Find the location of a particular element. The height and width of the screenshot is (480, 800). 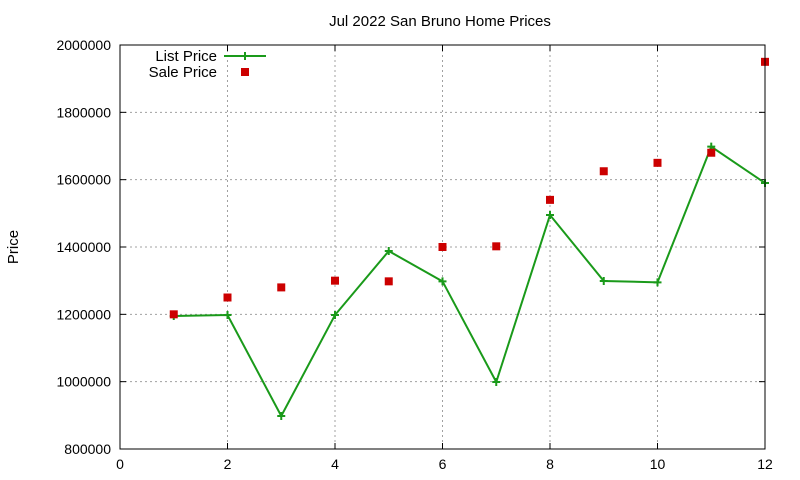

y-tick-label: 2000000 is located at coordinates (83, 45).